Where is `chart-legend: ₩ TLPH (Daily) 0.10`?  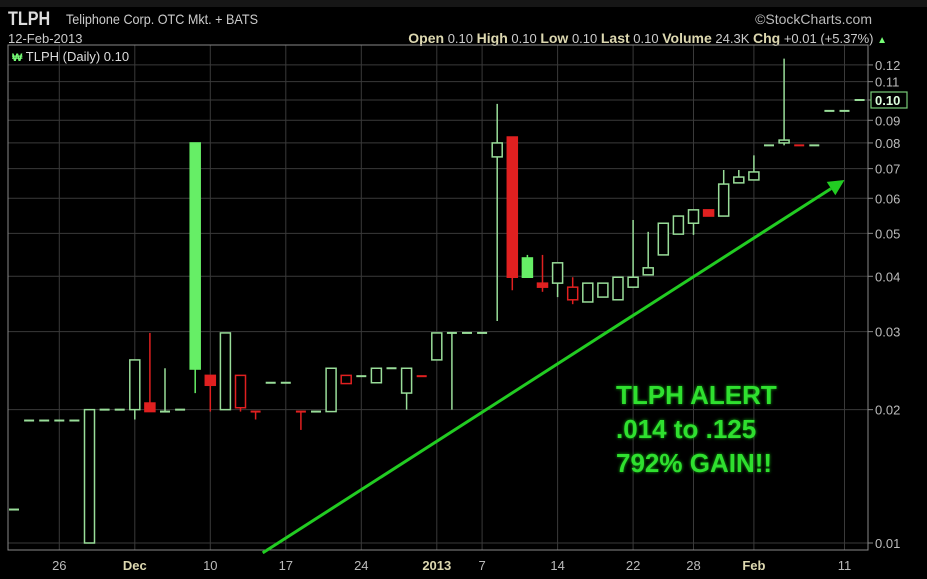 chart-legend: ₩ TLPH (Daily) 0.10 is located at coordinates (70, 56).